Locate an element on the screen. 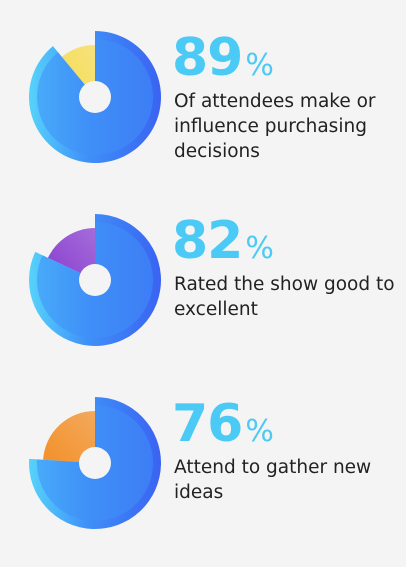 The width and height of the screenshot is (406, 567). stat-number: 82% is located at coordinates (223, 245).